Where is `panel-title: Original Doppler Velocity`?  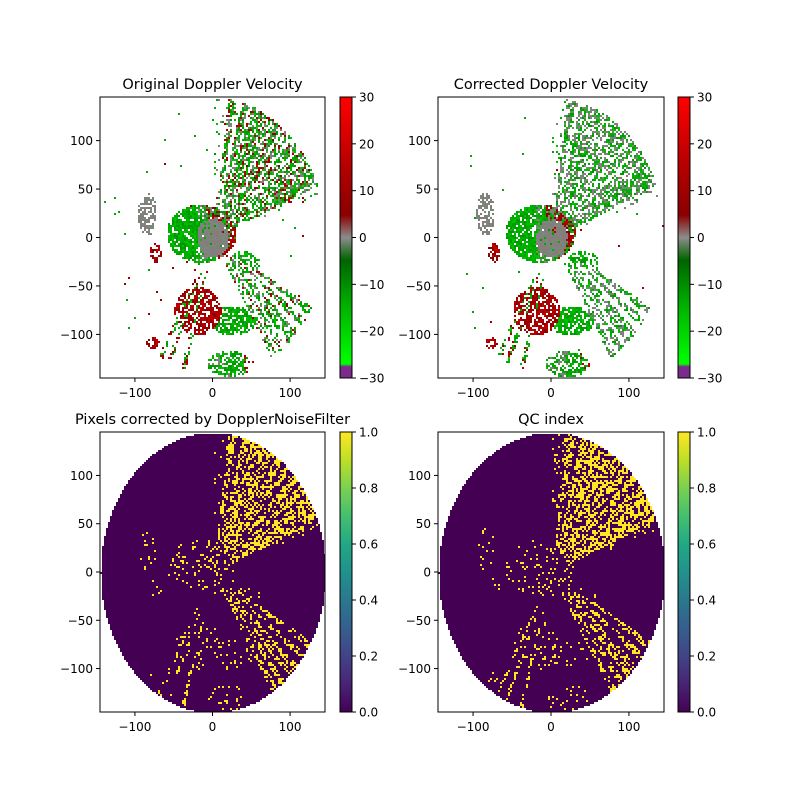
panel-title: Original Doppler Velocity is located at coordinates (212, 85).